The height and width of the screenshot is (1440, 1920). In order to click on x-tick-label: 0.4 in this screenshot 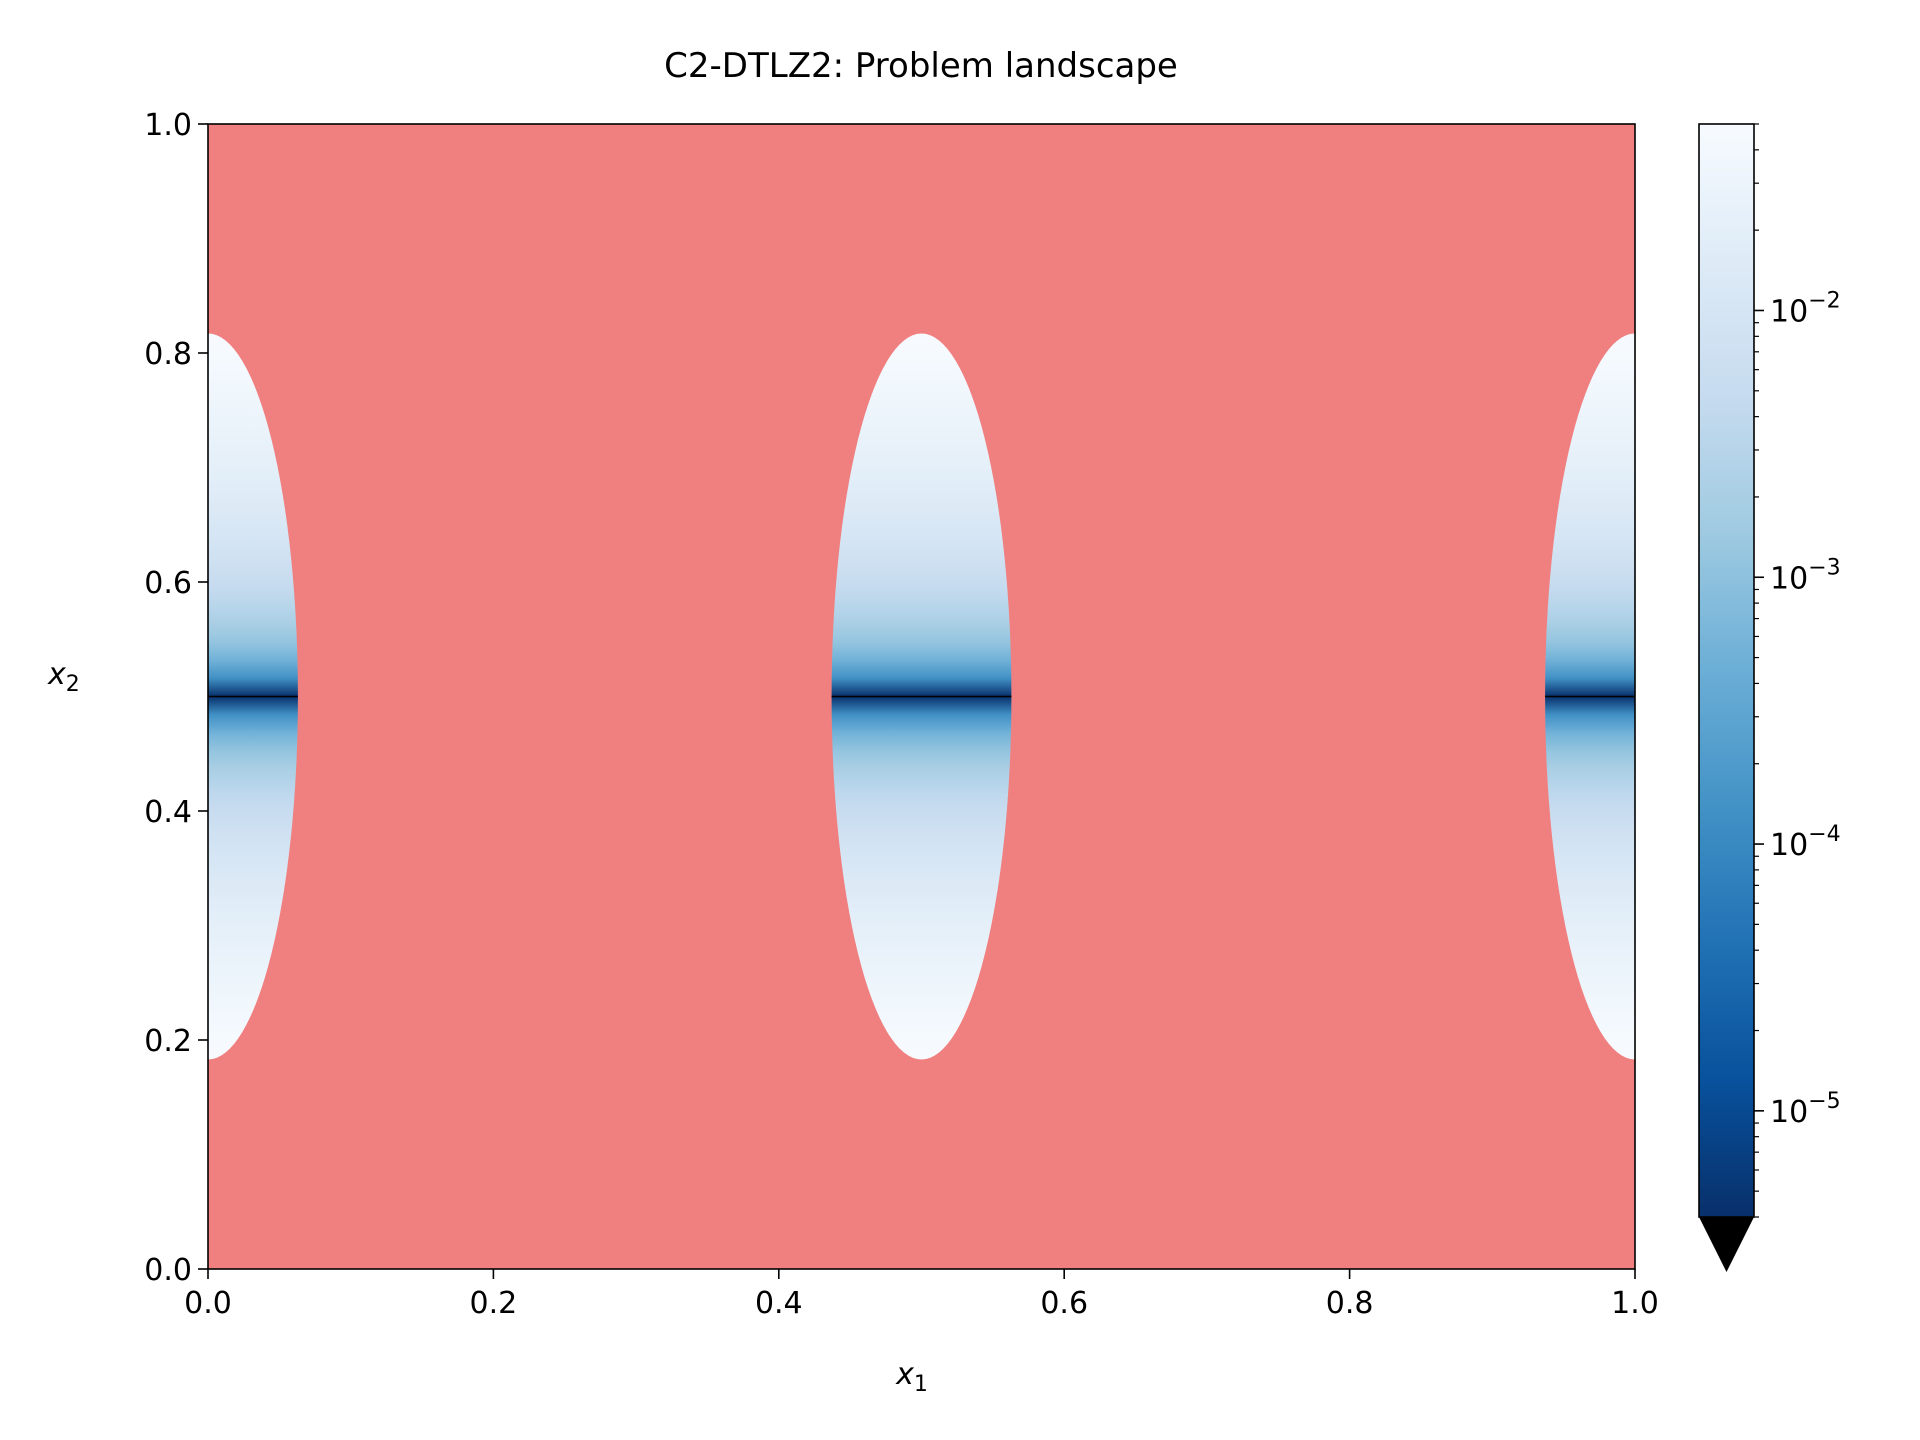, I will do `click(779, 1303)`.